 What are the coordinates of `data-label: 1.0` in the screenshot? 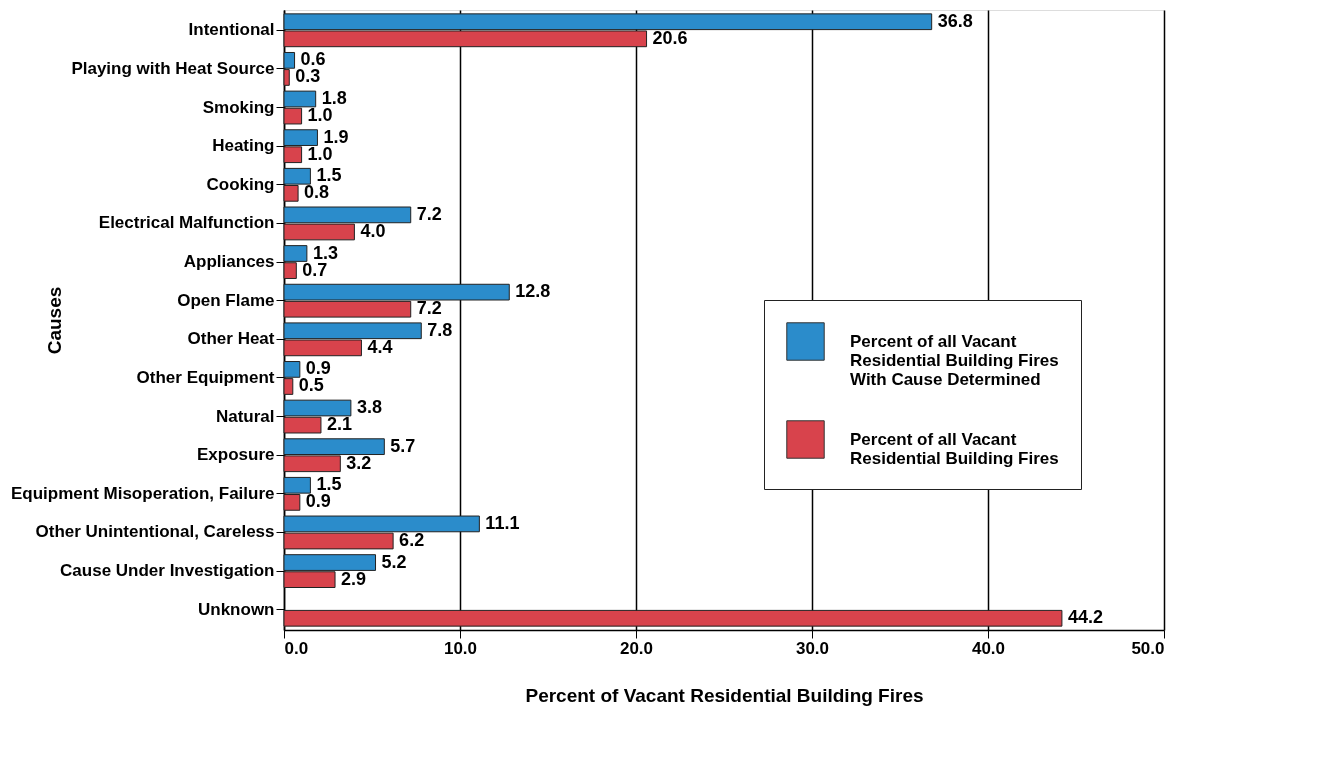 It's located at (320, 115).